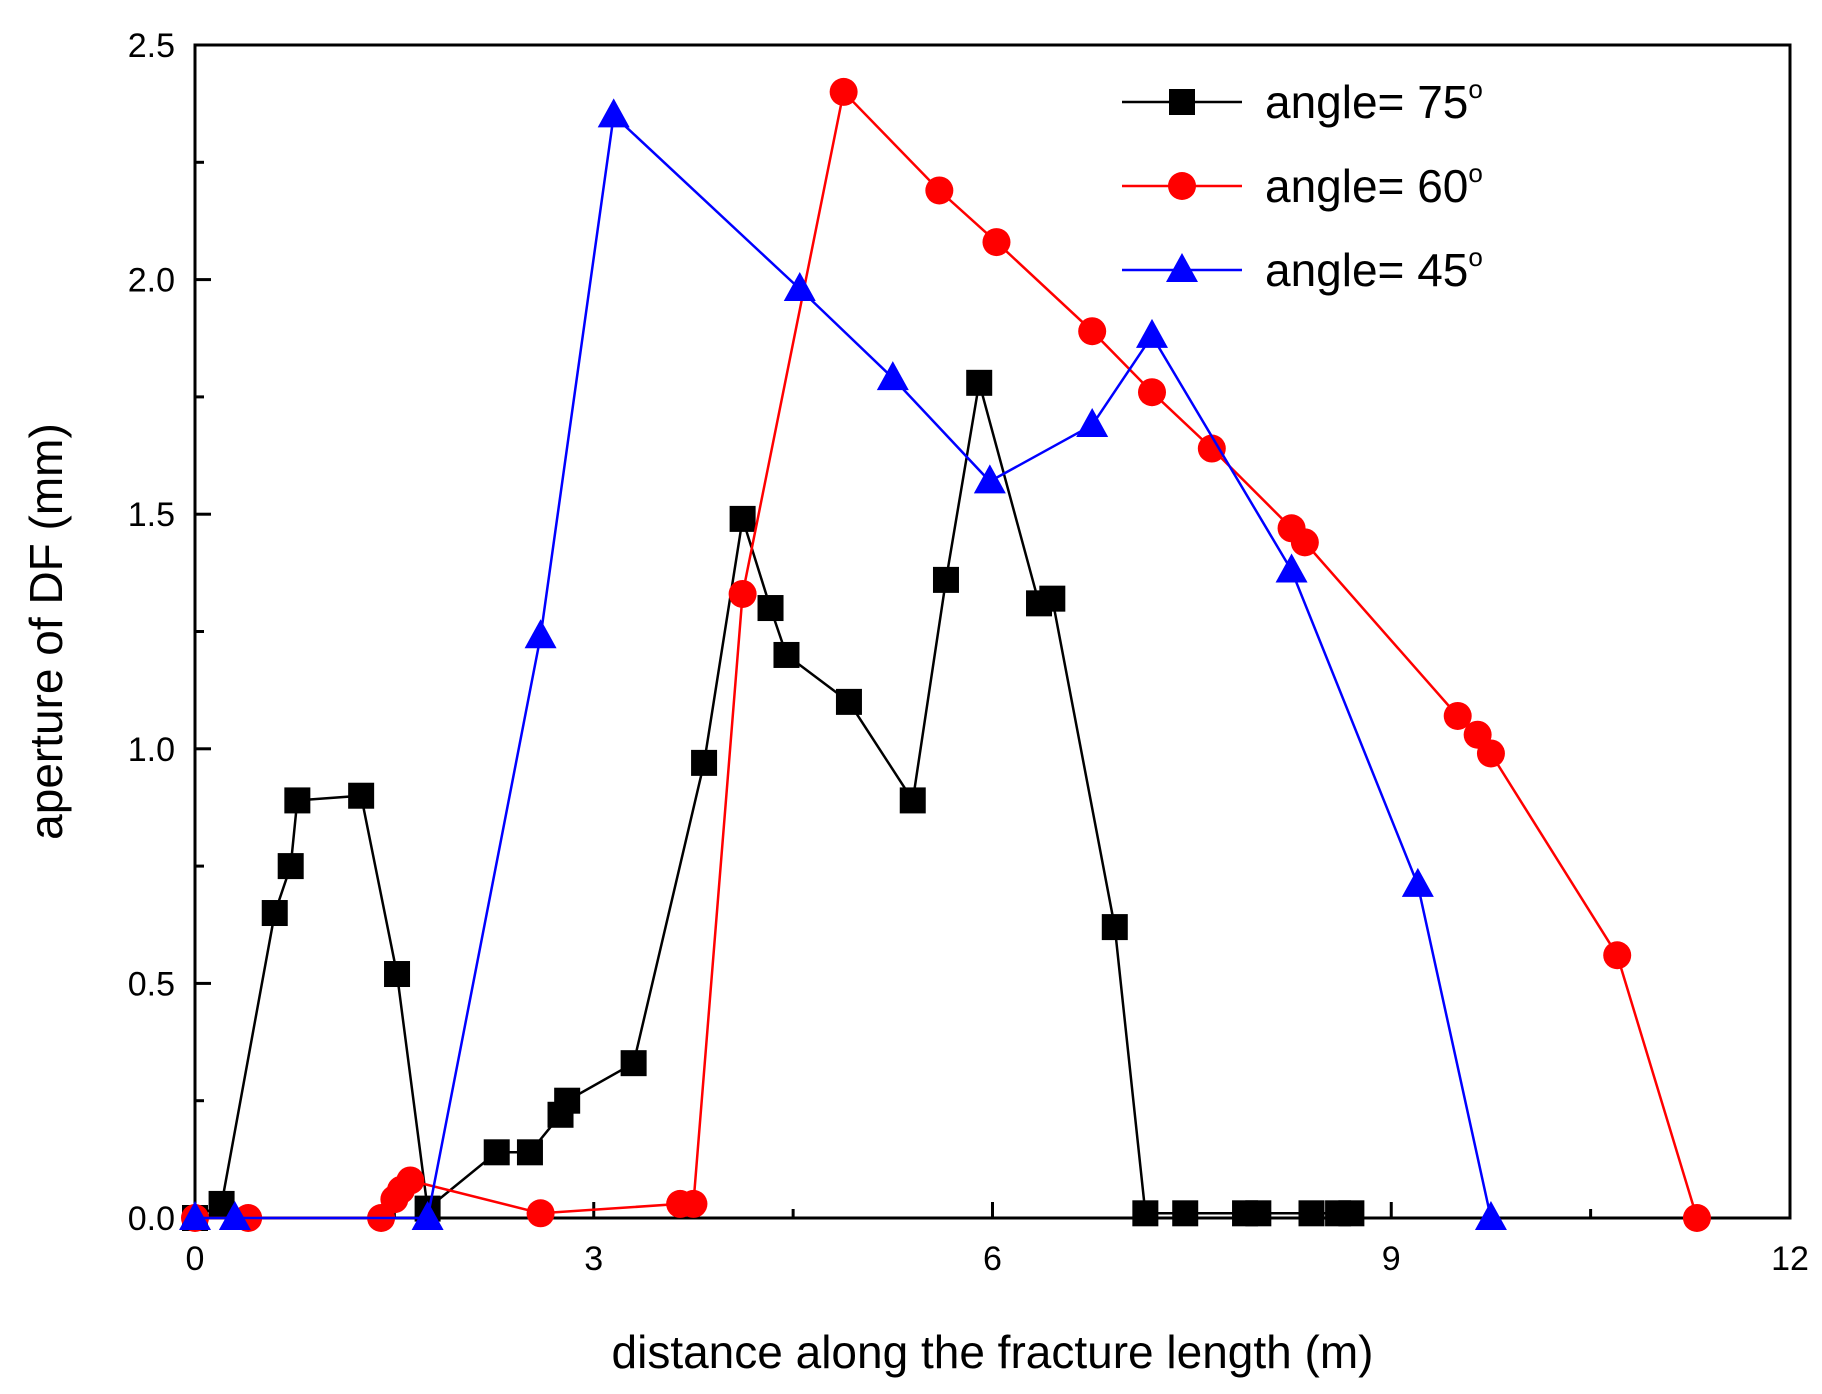 The height and width of the screenshot is (1394, 1822). I want to click on legend-label: angle= 75o, so click(1374, 101).